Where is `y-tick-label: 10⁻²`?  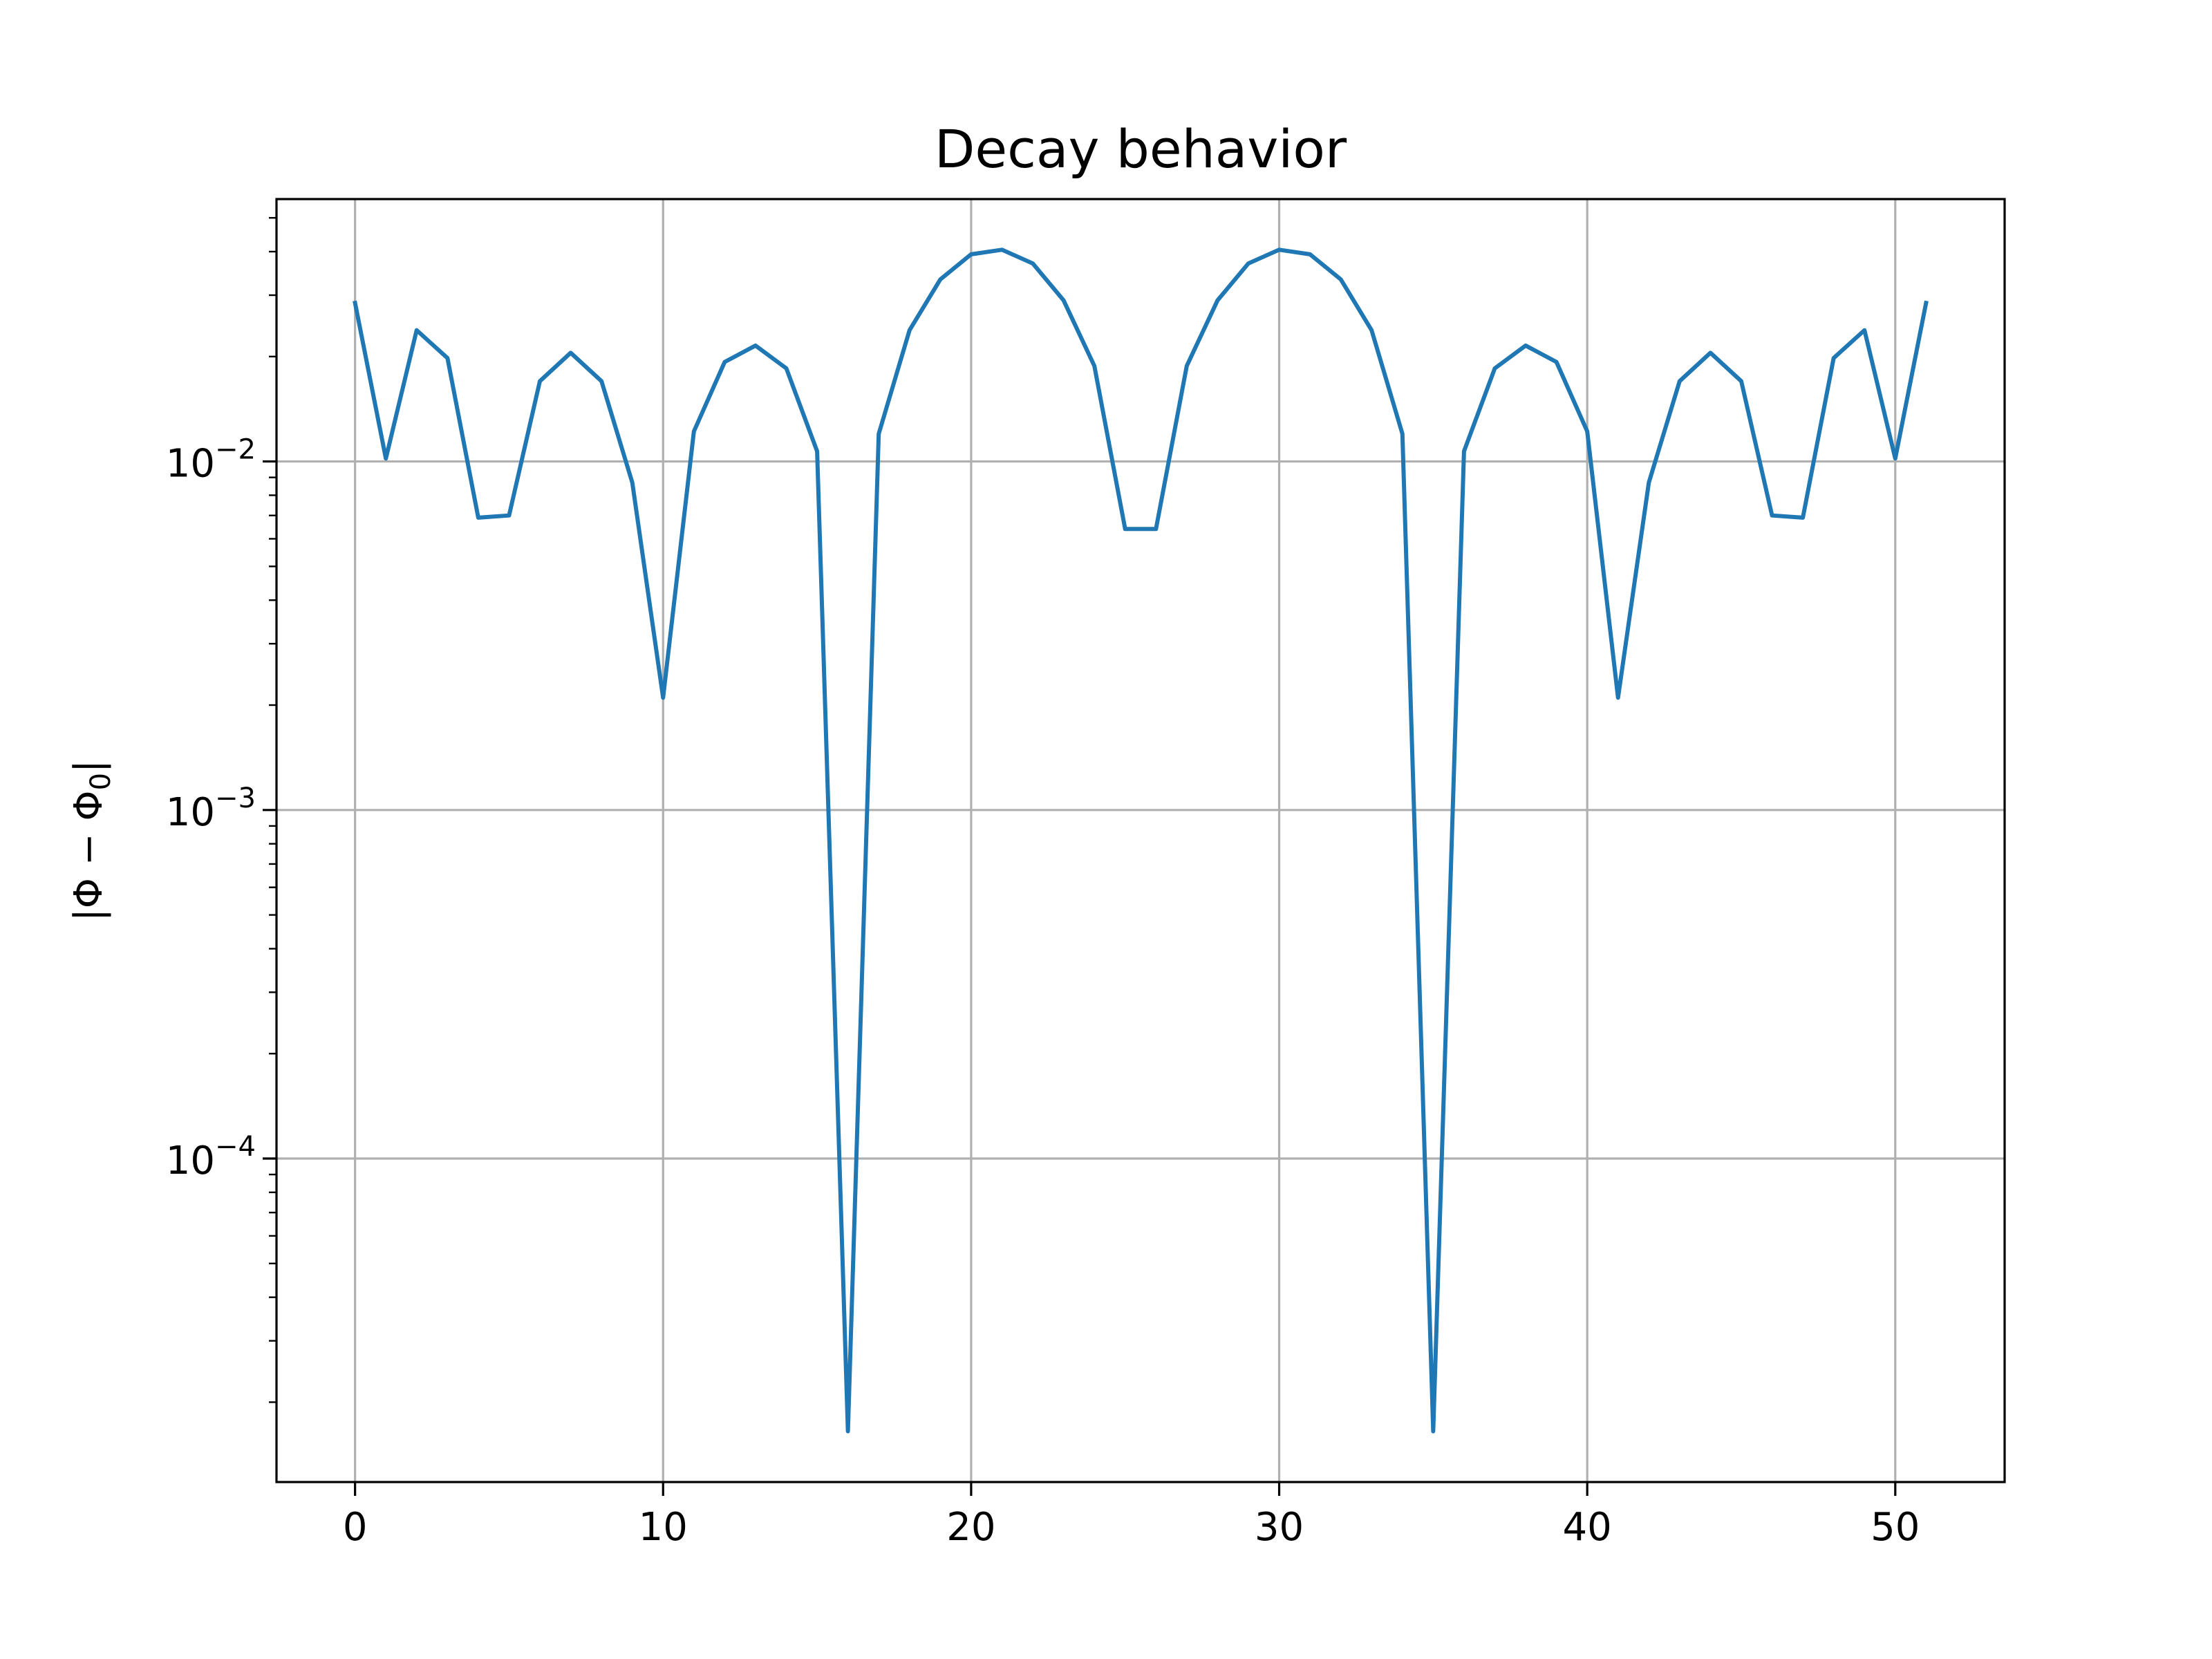 y-tick-label: 10⁻² is located at coordinates (211, 460).